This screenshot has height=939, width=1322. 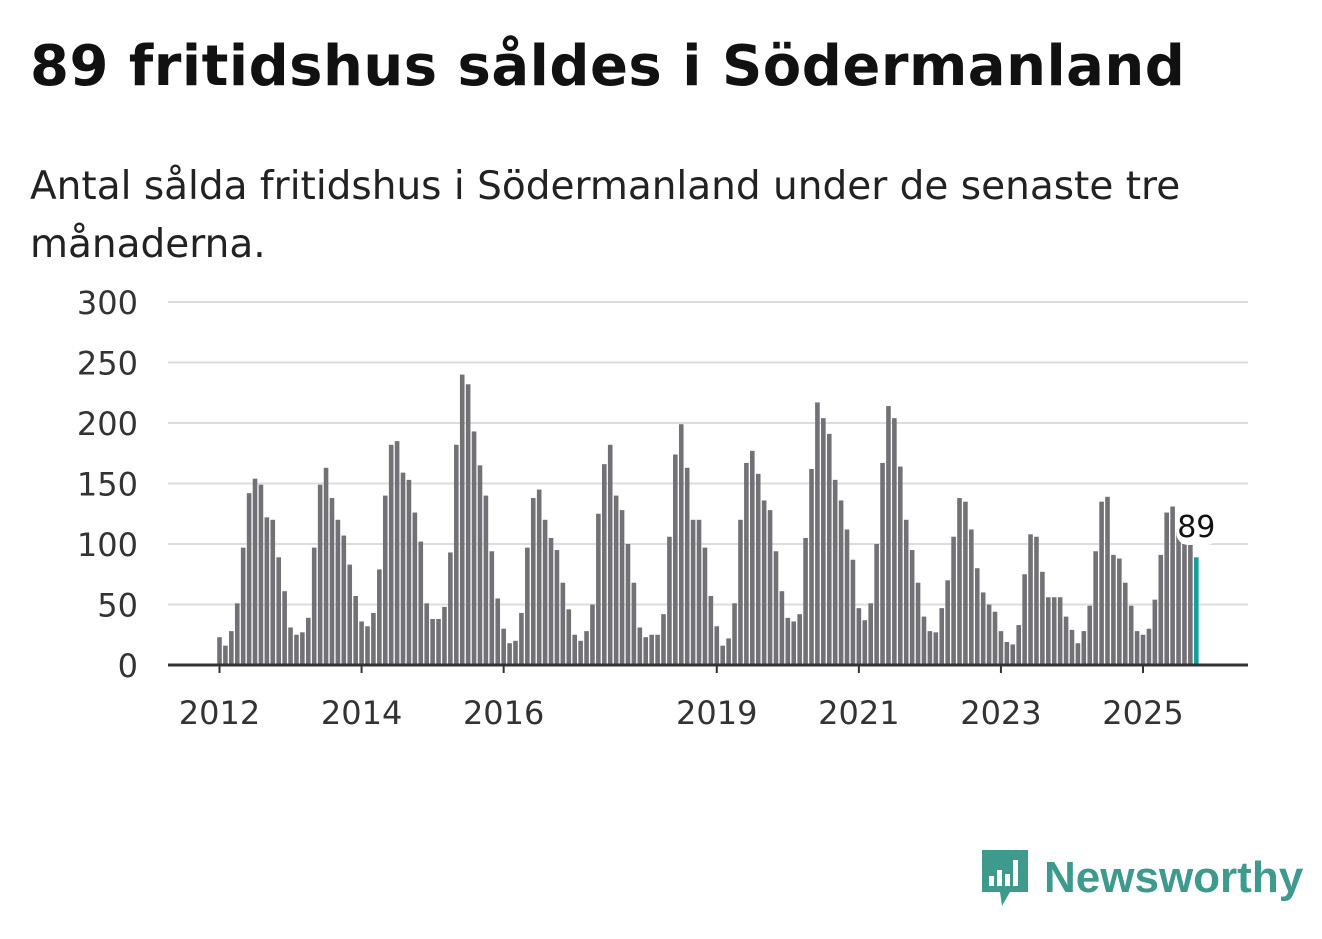 I want to click on y-tick-label: 0, so click(x=128, y=666).